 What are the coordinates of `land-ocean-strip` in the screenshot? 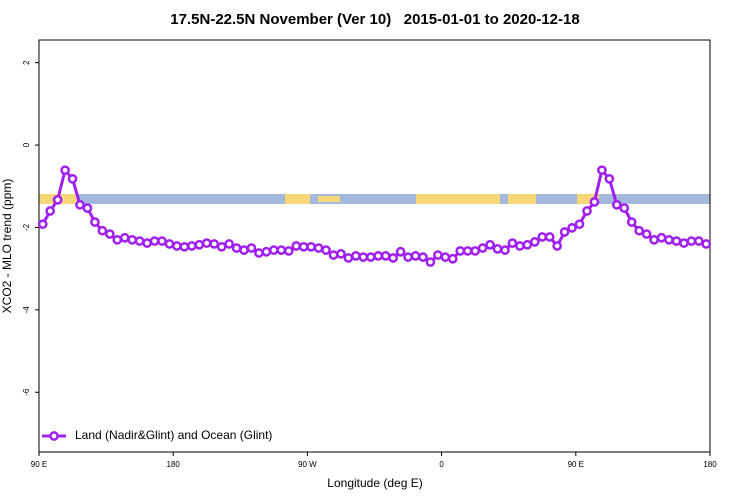 It's located at (374, 199).